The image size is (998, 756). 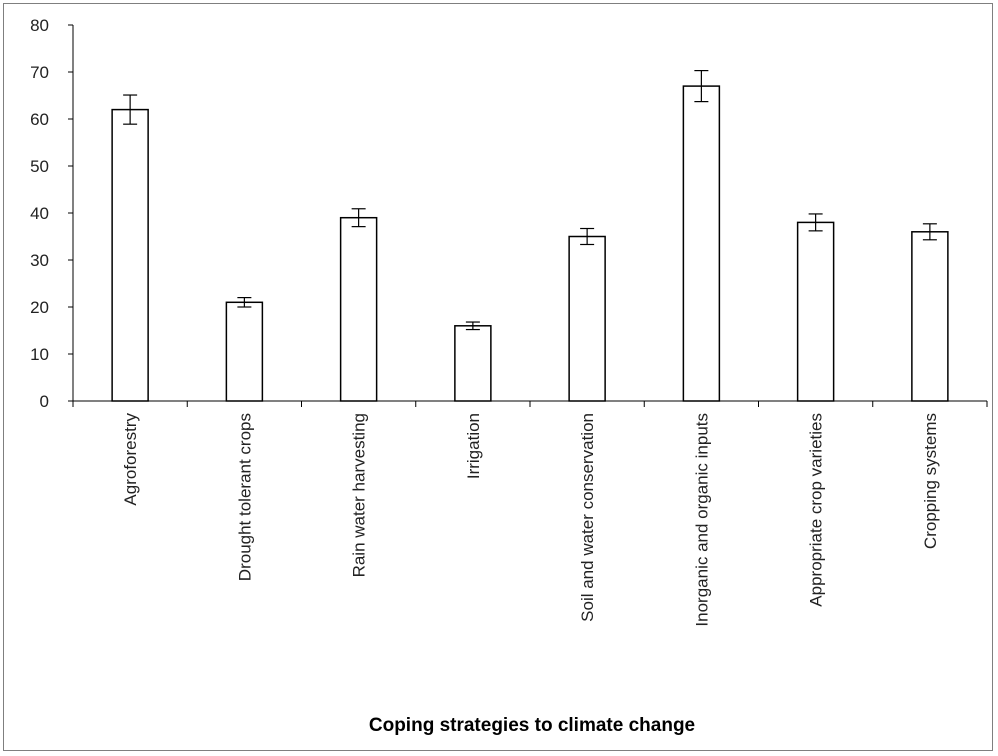 What do you see at coordinates (532, 725) in the screenshot?
I see `x-axis-title: Coping strategies to climate change` at bounding box center [532, 725].